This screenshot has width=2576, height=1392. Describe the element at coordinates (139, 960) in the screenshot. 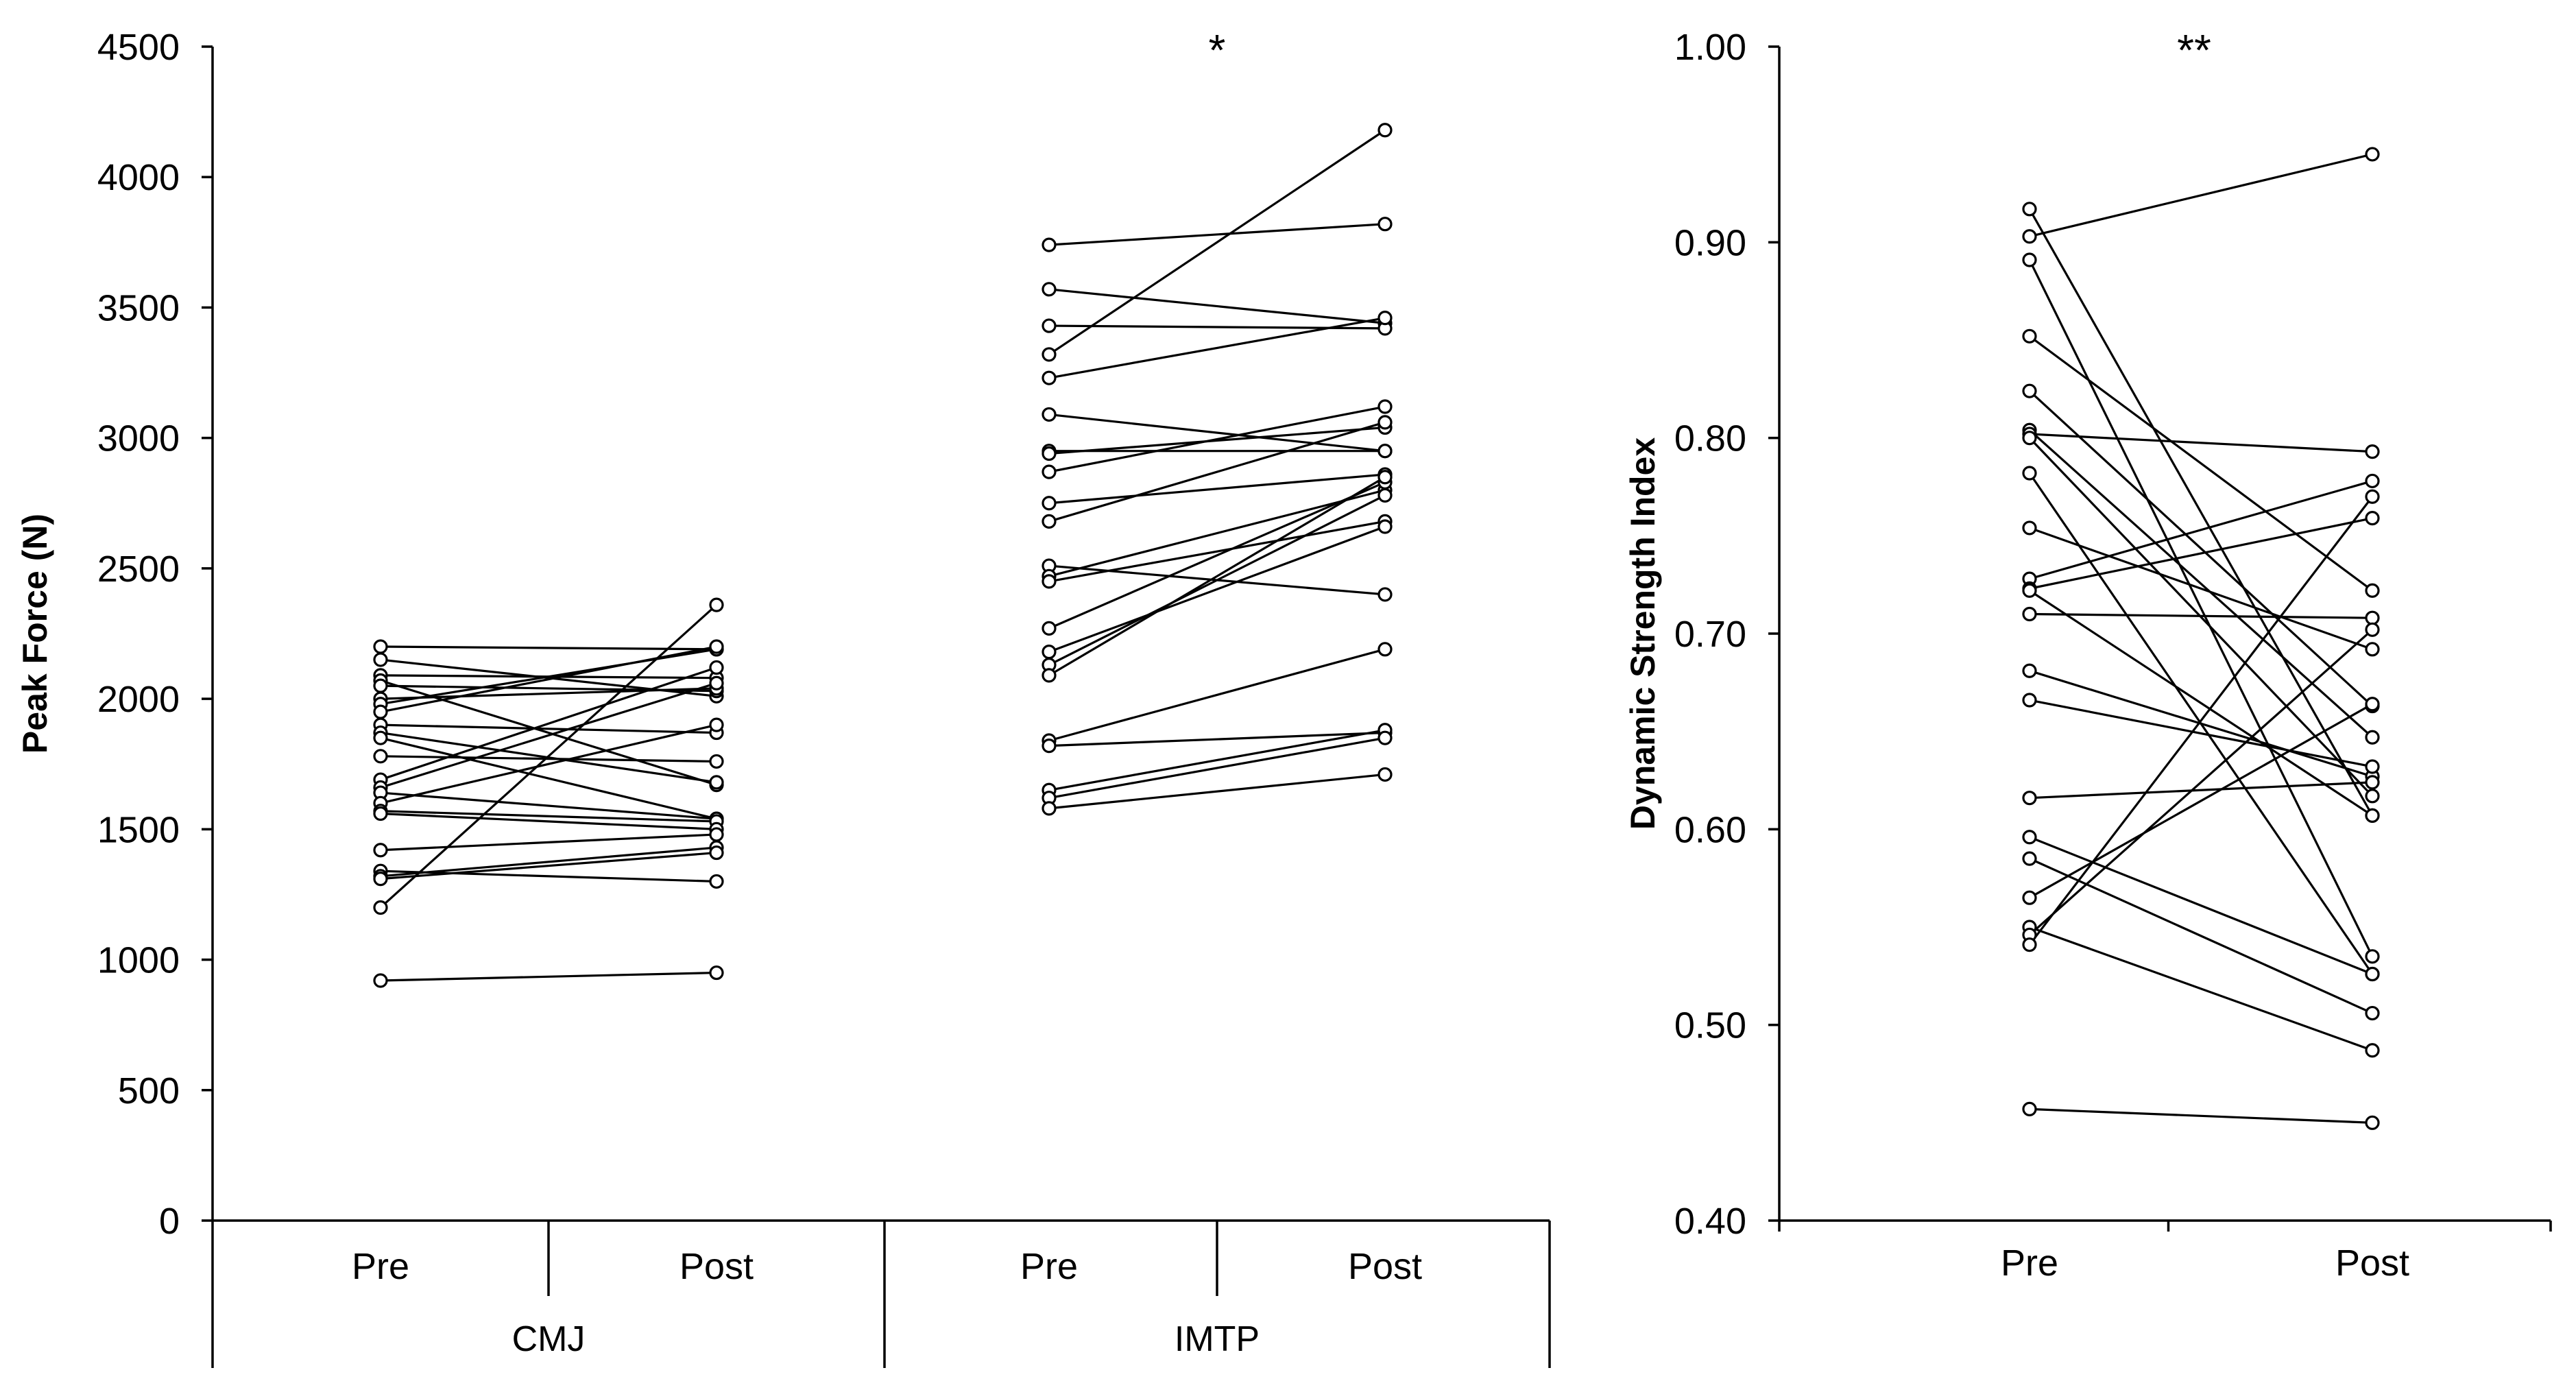

I see `y-tick-label: 1000` at that location.